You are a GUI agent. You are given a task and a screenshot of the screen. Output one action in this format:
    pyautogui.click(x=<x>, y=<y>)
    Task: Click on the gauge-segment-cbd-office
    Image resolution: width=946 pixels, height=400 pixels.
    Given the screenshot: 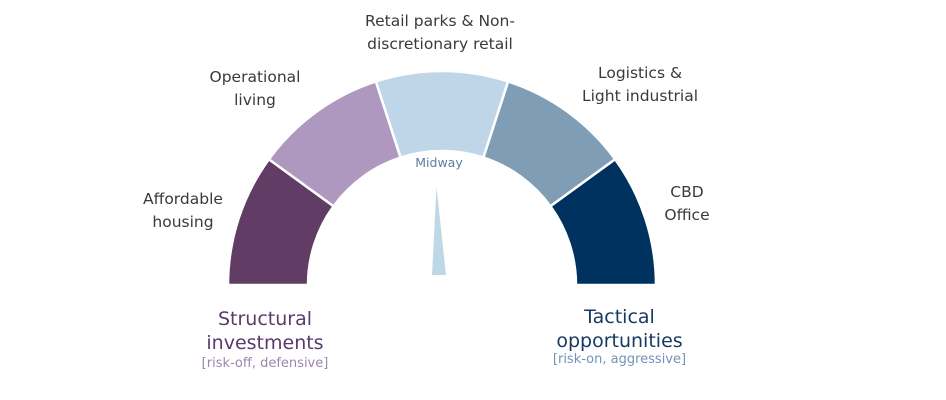 What is the action you would take?
    pyautogui.click(x=603, y=222)
    